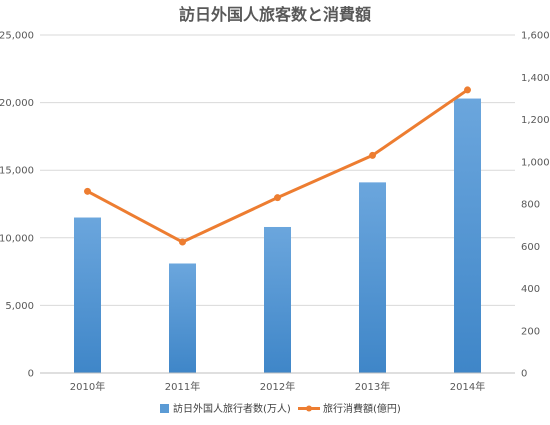  Describe the element at coordinates (17, 103) in the screenshot. I see `left-tick-label: 20,000` at that location.